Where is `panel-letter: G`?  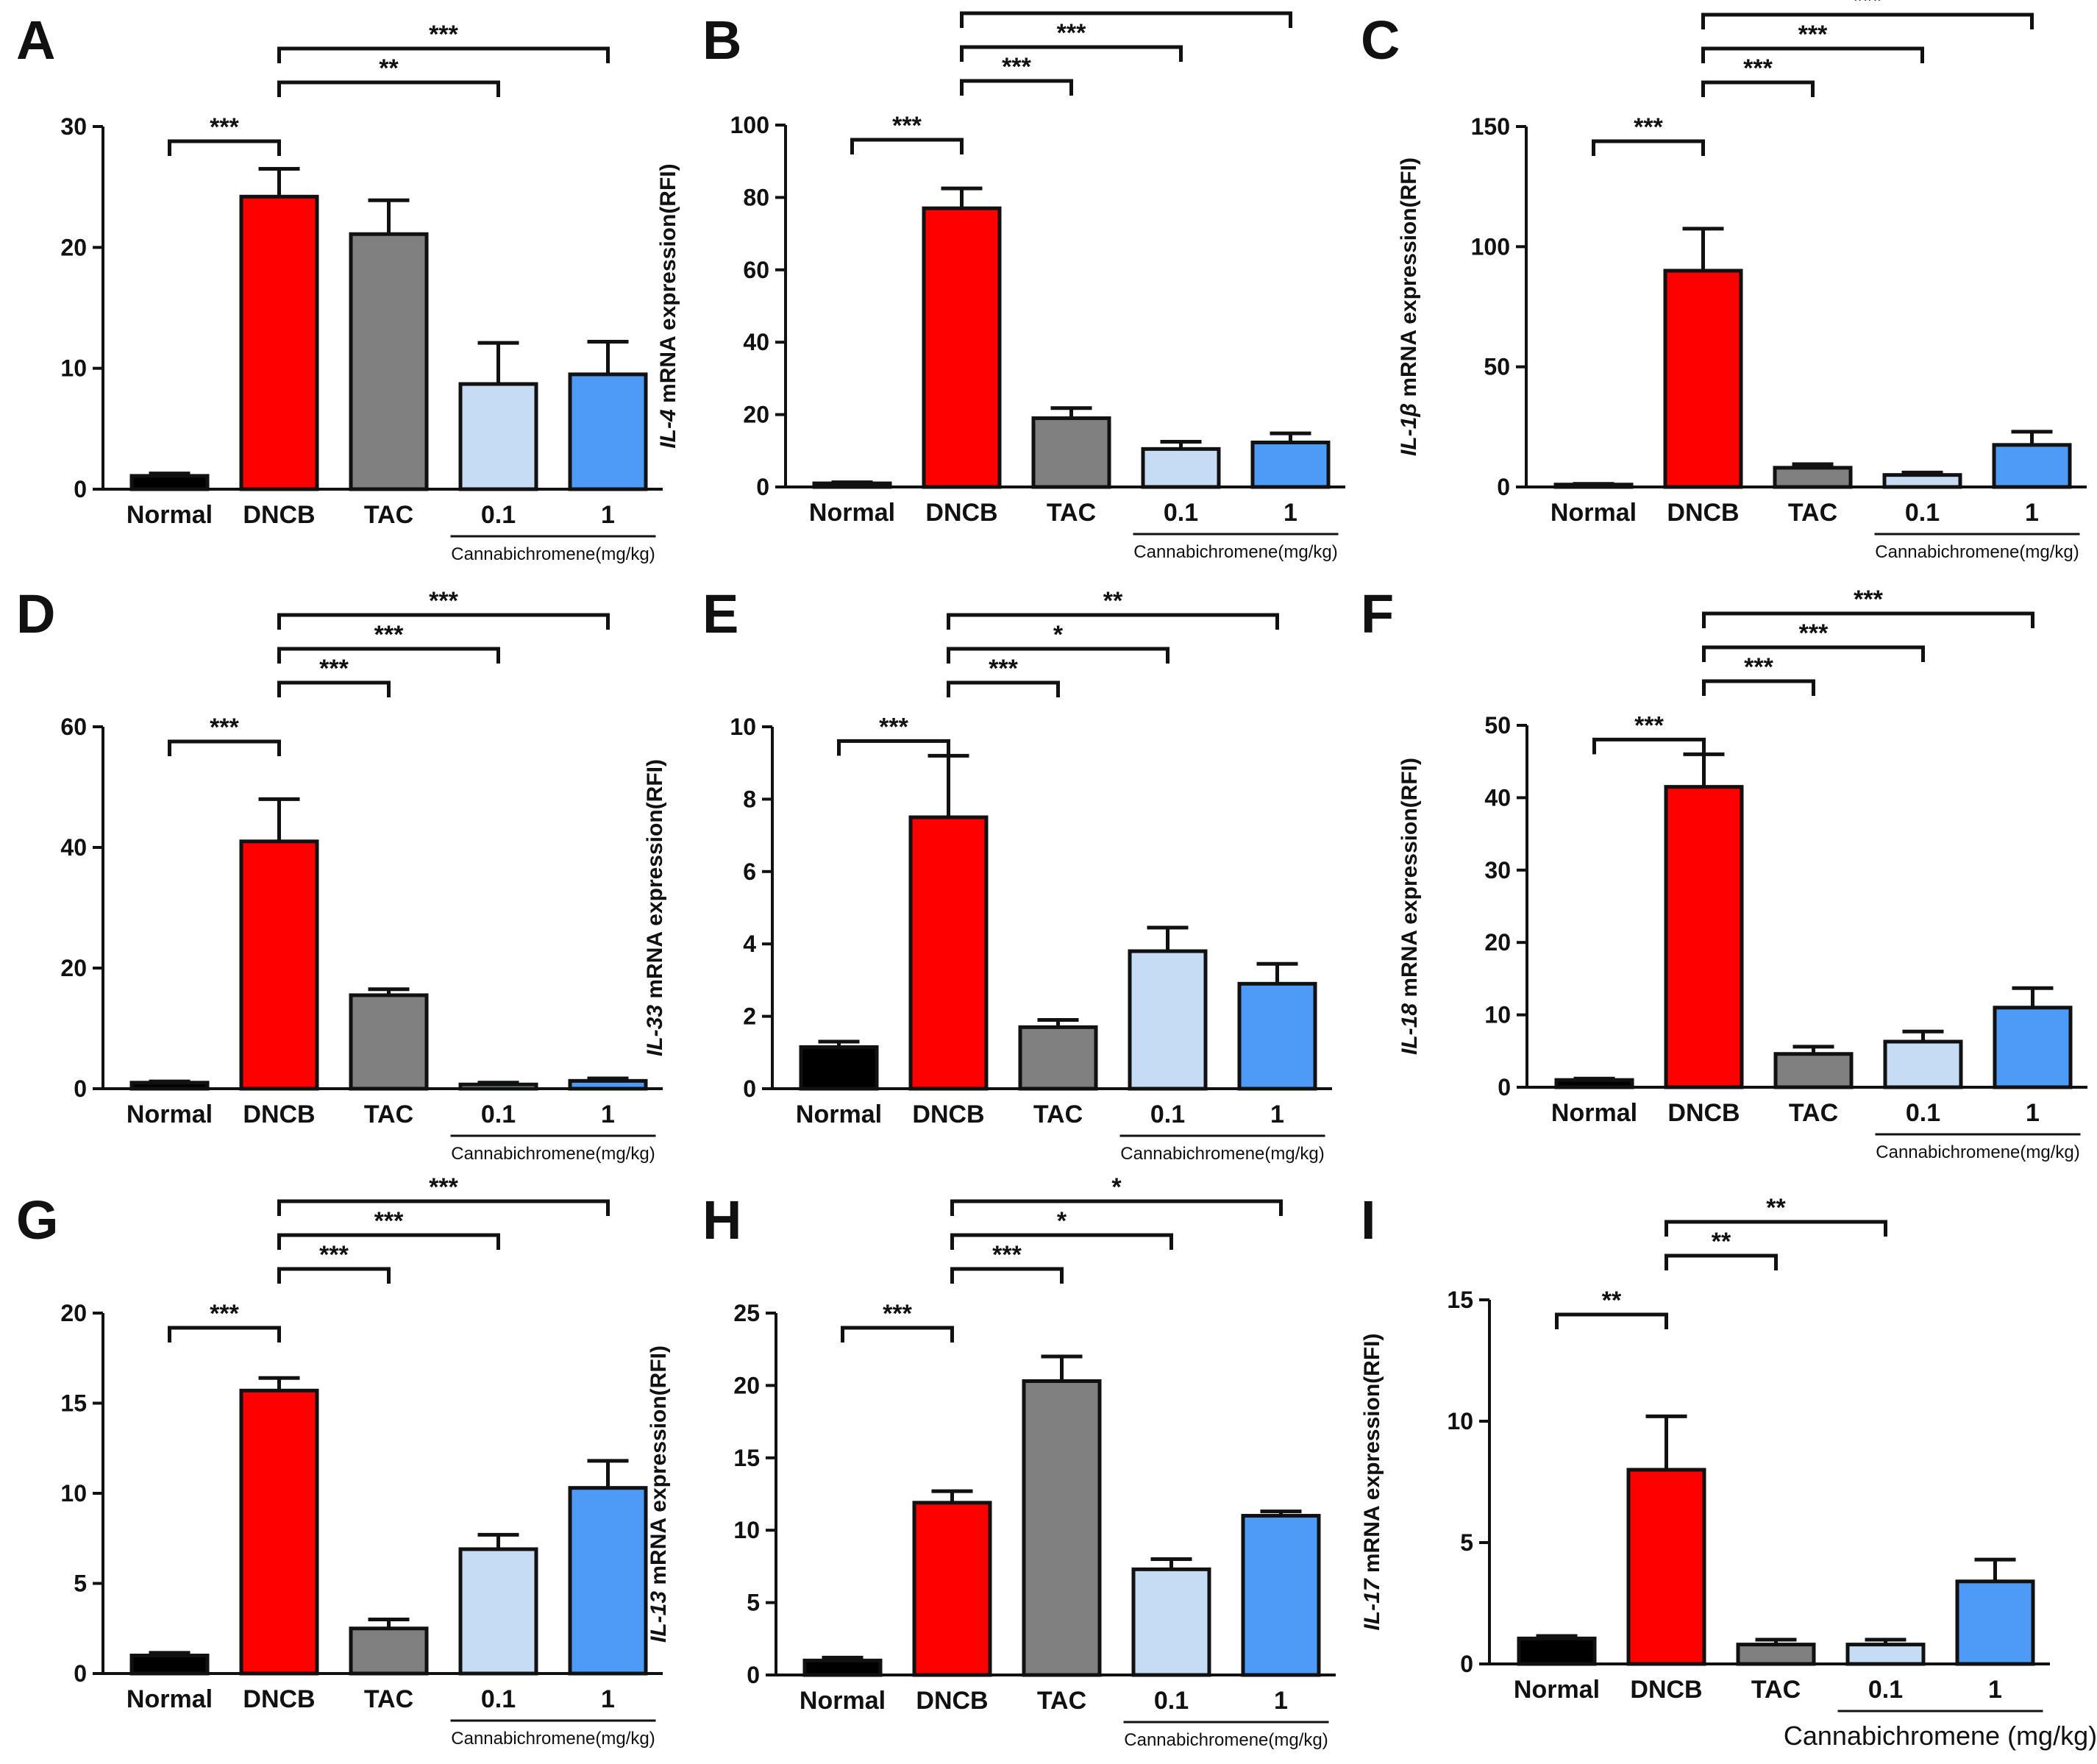
panel-letter: G is located at coordinates (37, 1220).